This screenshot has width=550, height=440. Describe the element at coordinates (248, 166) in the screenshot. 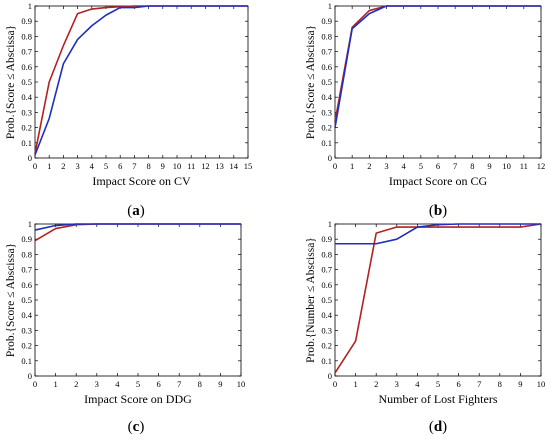

I see `x-tick-label: 15` at that location.